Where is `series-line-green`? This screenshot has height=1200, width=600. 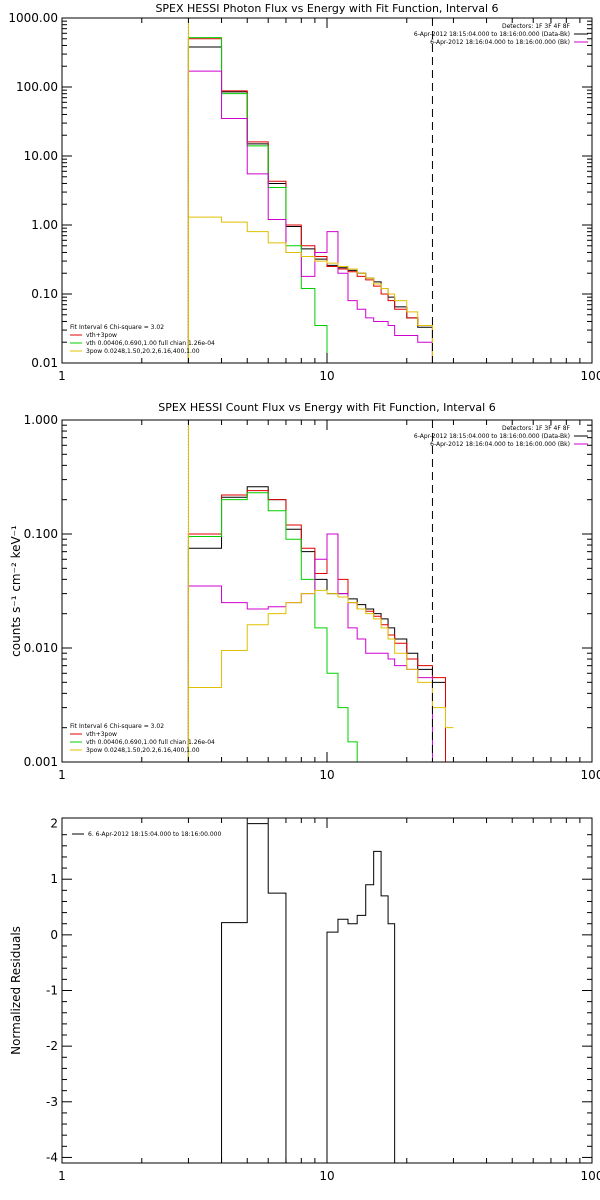 series-line-green is located at coordinates (320, 627).